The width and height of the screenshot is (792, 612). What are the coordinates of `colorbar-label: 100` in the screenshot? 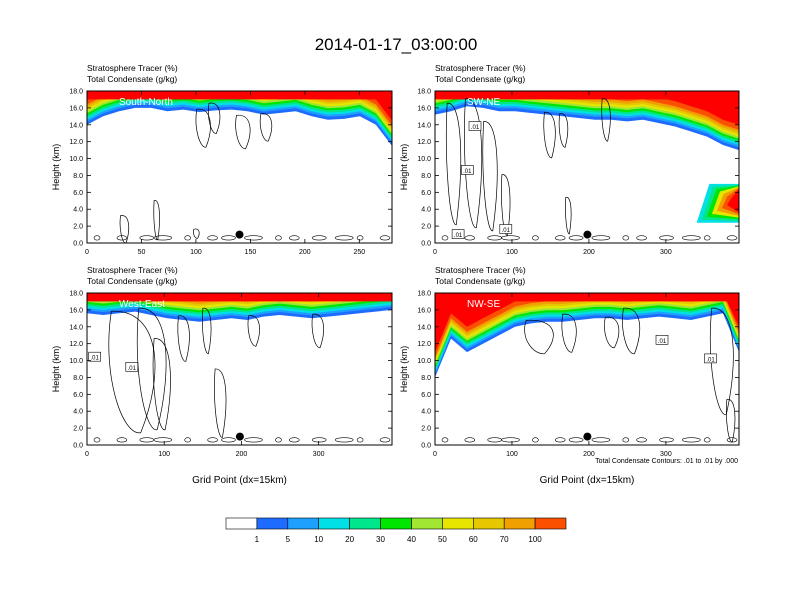 It's located at (535, 539).